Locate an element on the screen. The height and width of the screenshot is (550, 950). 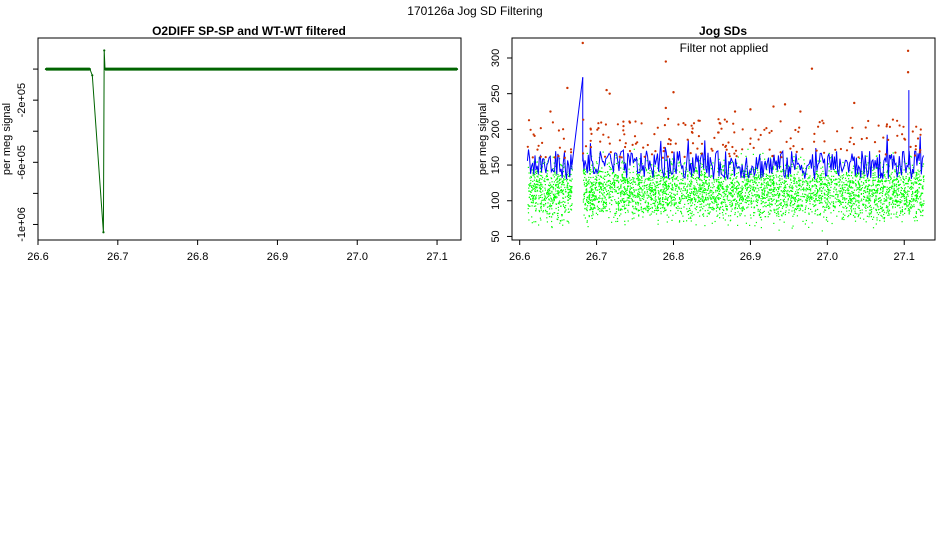
right-x-tick-label: 27.1 is located at coordinates (904, 257).